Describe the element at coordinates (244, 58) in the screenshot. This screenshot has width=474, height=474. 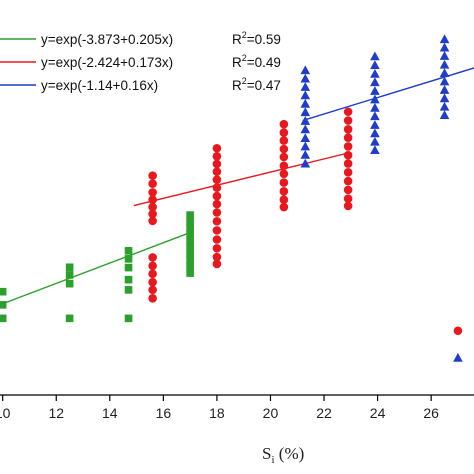
I see `legend-r2-sup-series-2: 2` at that location.